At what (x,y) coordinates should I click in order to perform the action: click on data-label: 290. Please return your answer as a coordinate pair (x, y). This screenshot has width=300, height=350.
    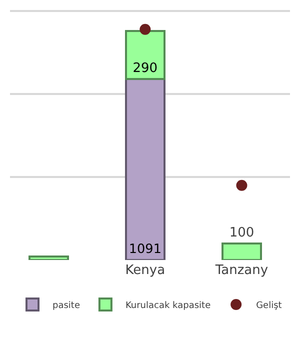
    Looking at the image, I should click on (145, 68).